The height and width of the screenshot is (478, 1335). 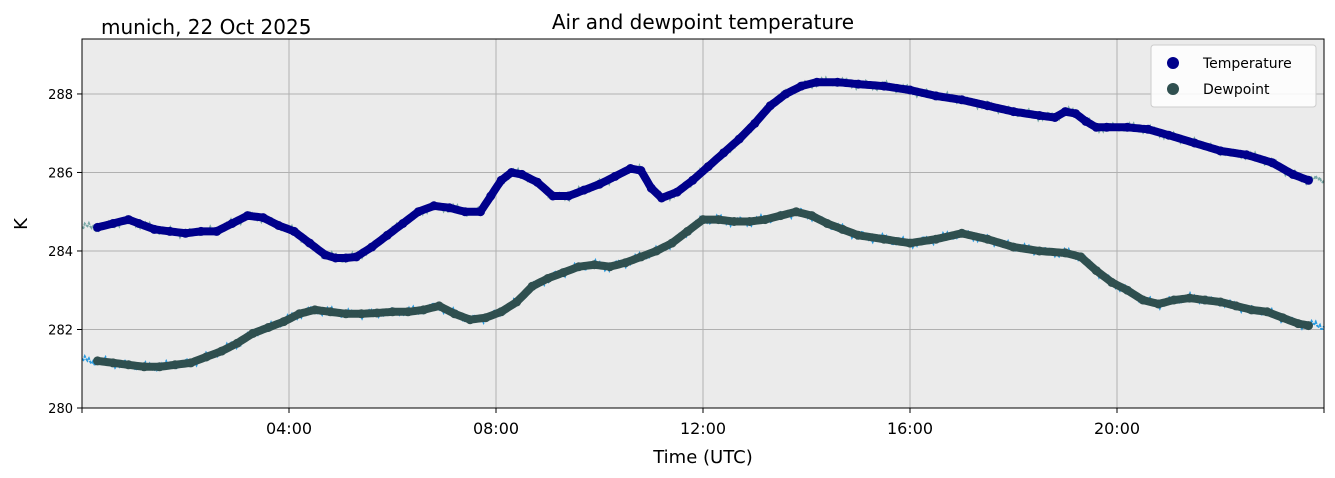 What do you see at coordinates (1173, 63) in the screenshot?
I see `legend-marker-temperature` at bounding box center [1173, 63].